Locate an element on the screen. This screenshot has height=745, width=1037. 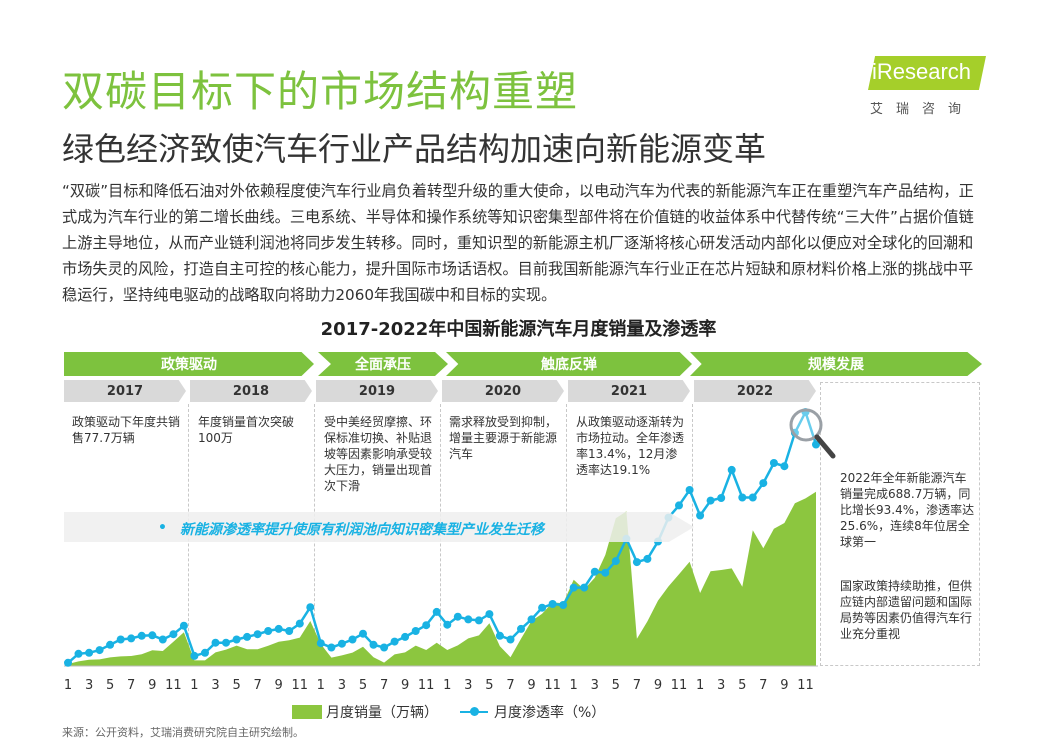
note-2018: 年度销量首次突破100万 is located at coordinates (246, 430).